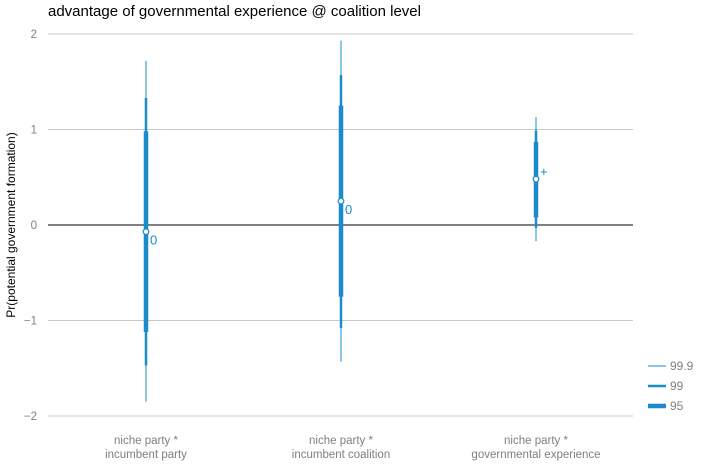  I want to click on x-tick-label-0-line2: incumbent party, so click(146, 455).